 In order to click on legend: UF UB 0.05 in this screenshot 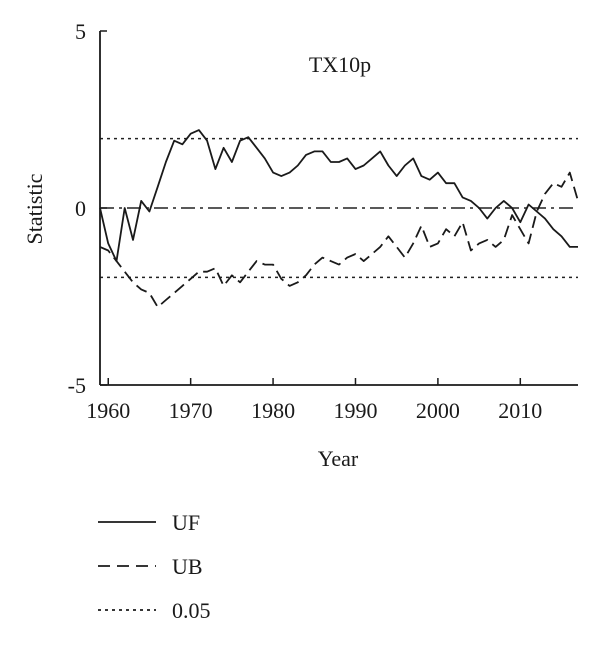, I will do `click(154, 566)`.